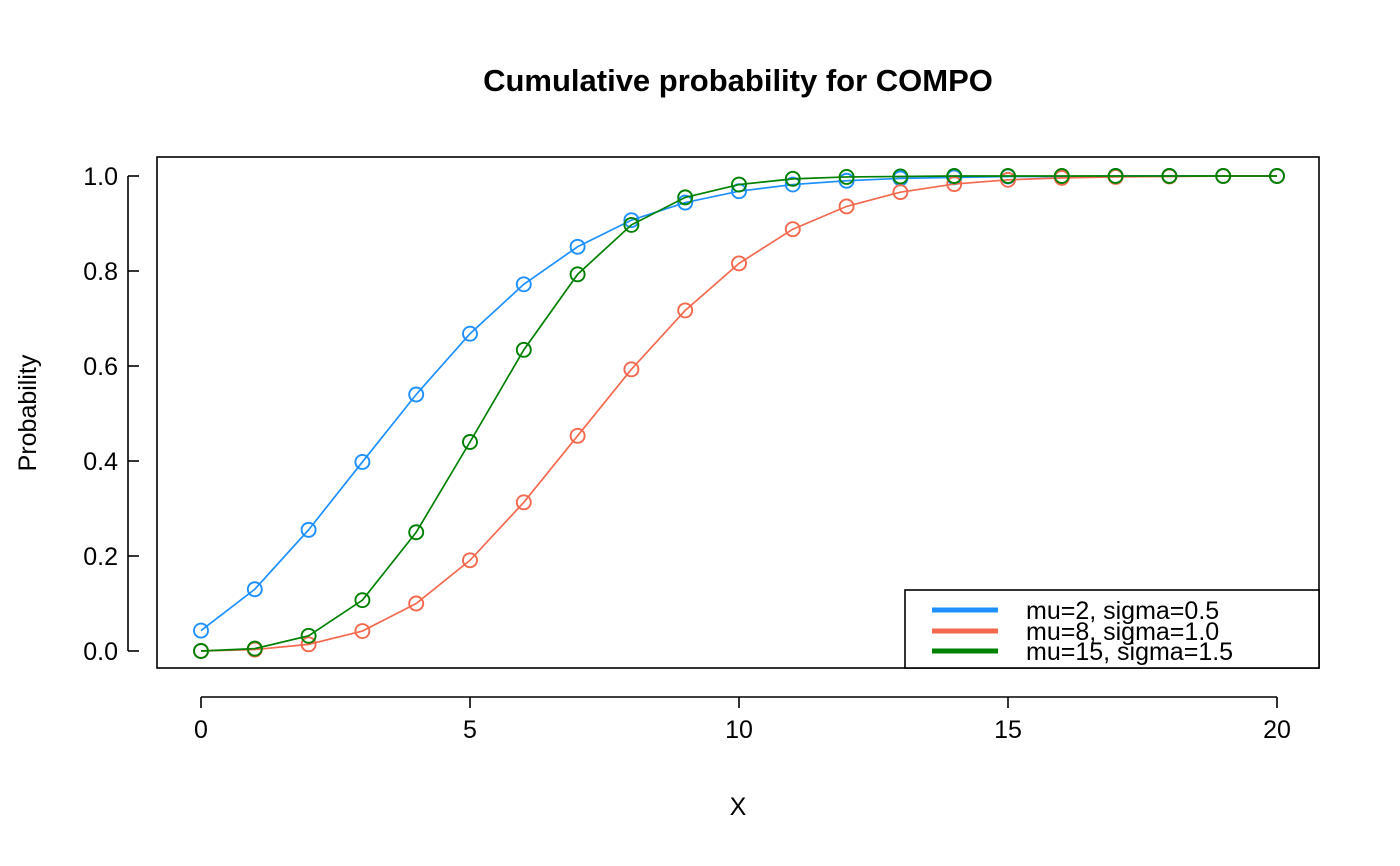 The height and width of the screenshot is (866, 1400). Describe the element at coordinates (738, 807) in the screenshot. I see `x-axis-label: X` at that location.